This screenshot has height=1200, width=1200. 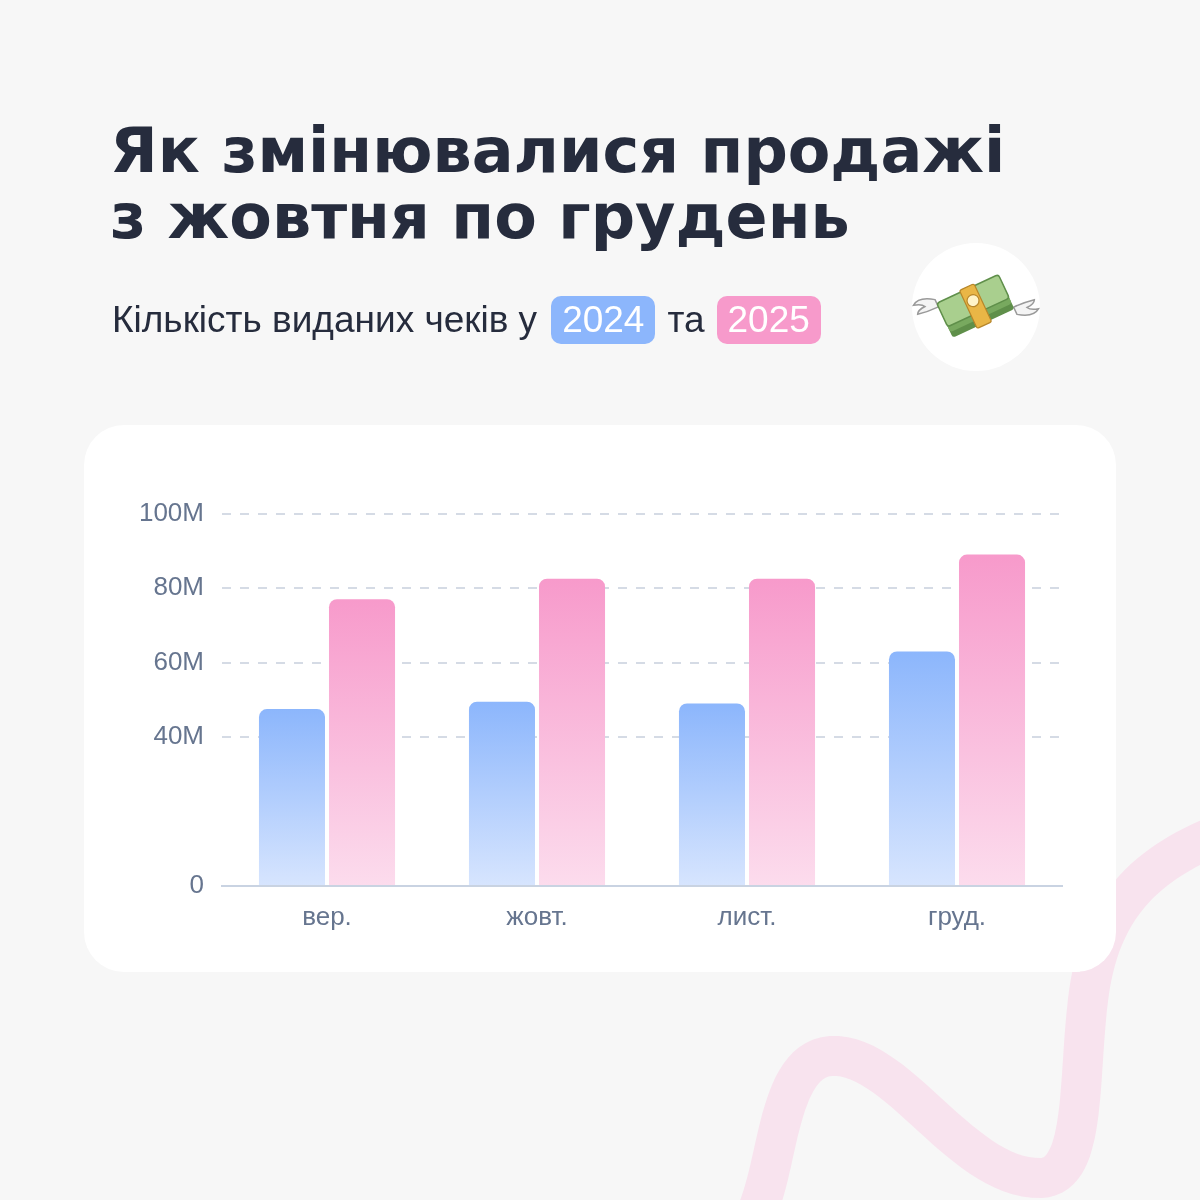 I want to click on x-tick-label: груд., so click(x=957, y=915).